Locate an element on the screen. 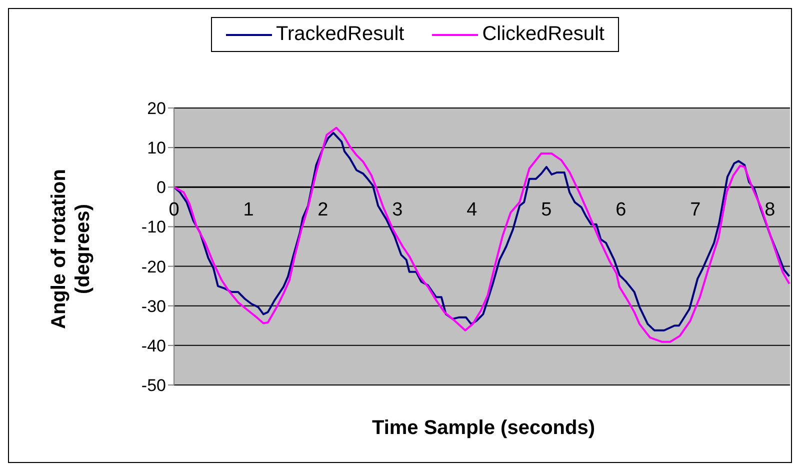 The height and width of the screenshot is (473, 800). y-tick-label: -50 is located at coordinates (153, 386).